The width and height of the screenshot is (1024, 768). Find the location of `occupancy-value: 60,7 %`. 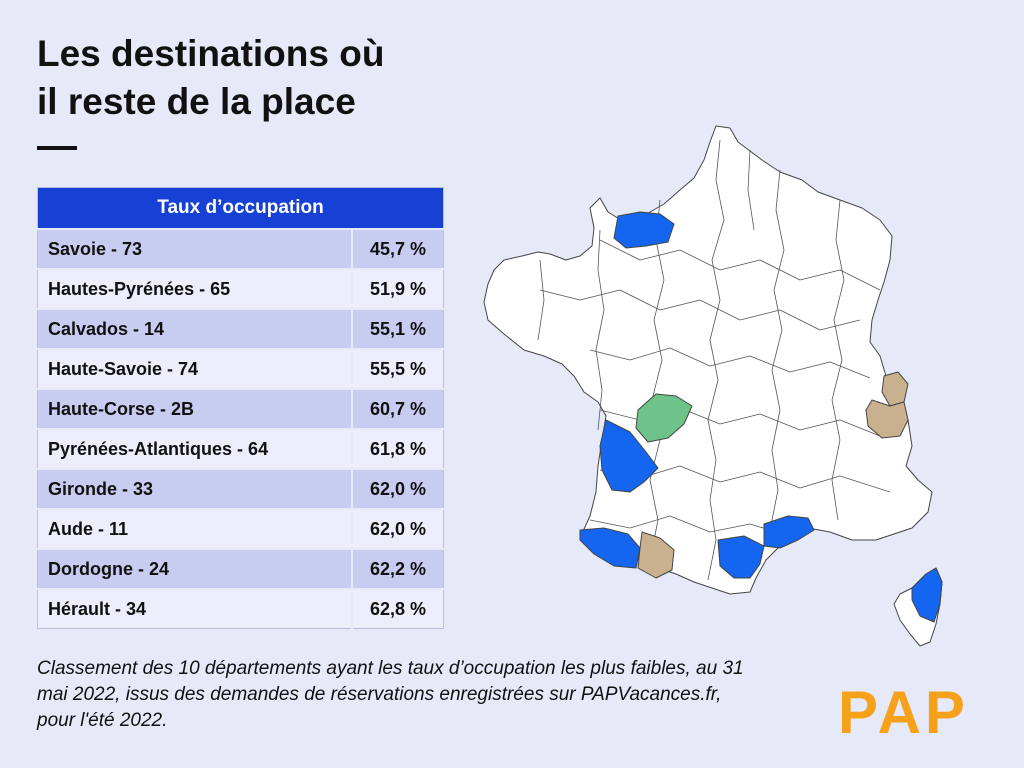

occupancy-value: 60,7 % is located at coordinates (397, 408).